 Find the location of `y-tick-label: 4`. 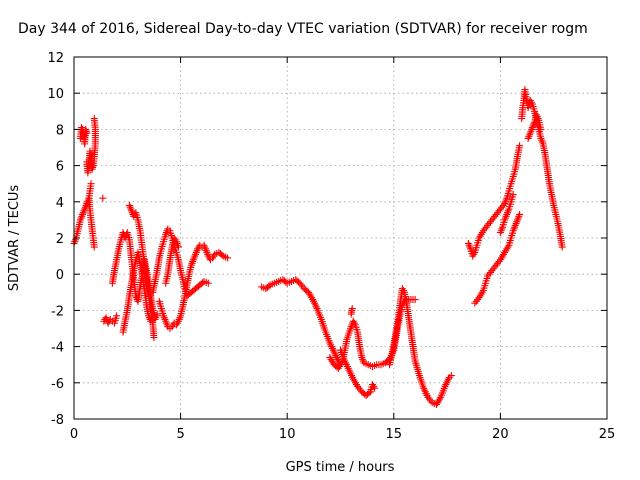

y-tick-label: 4 is located at coordinates (60, 203).